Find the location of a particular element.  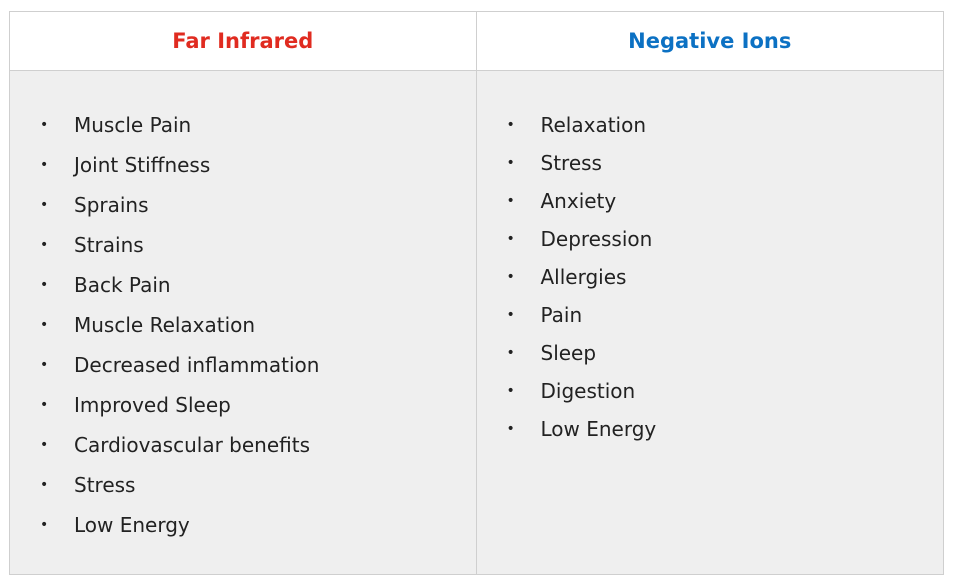

list-item: • Joint Stiffness is located at coordinates (243, 169).